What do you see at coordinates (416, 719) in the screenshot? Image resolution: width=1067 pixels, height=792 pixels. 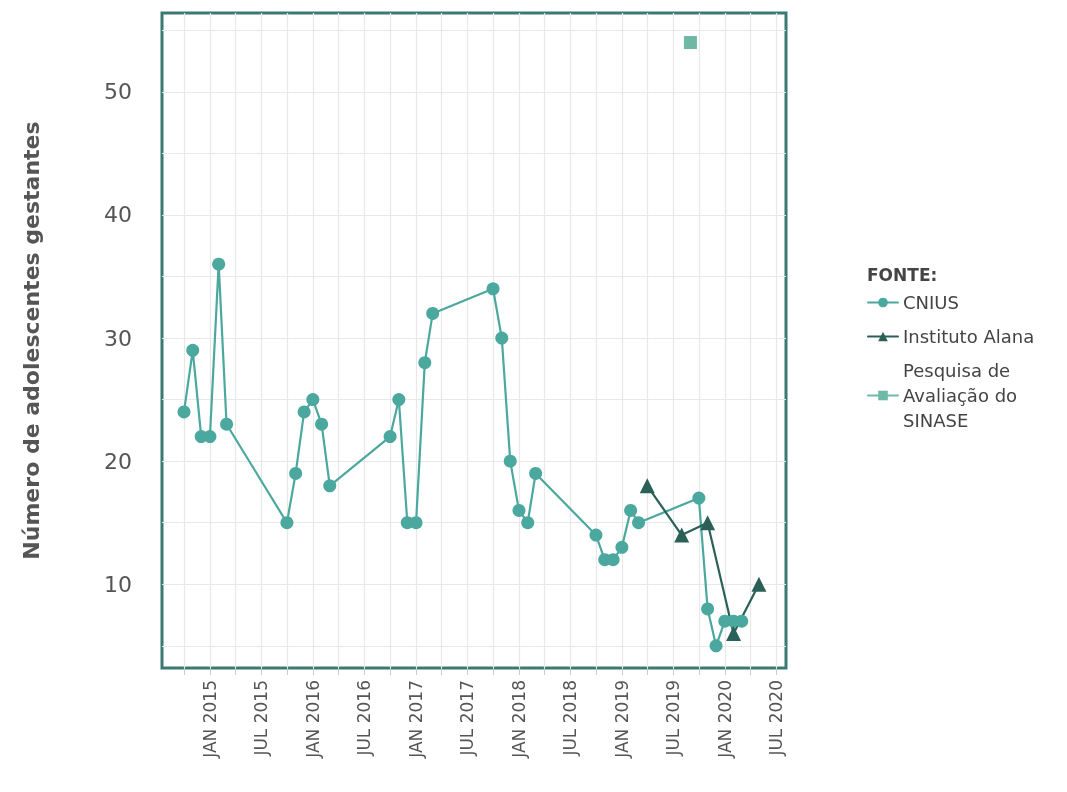 I see `x-tick-label: JAN 2017` at bounding box center [416, 719].